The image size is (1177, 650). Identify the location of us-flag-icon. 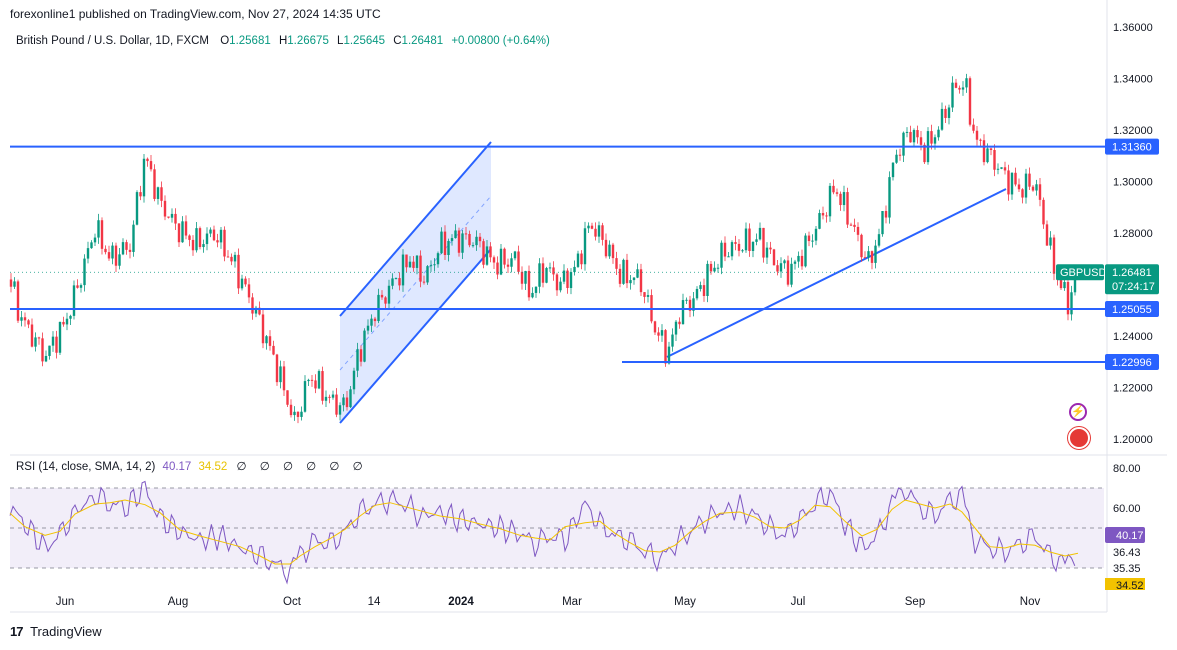
(1079, 438).